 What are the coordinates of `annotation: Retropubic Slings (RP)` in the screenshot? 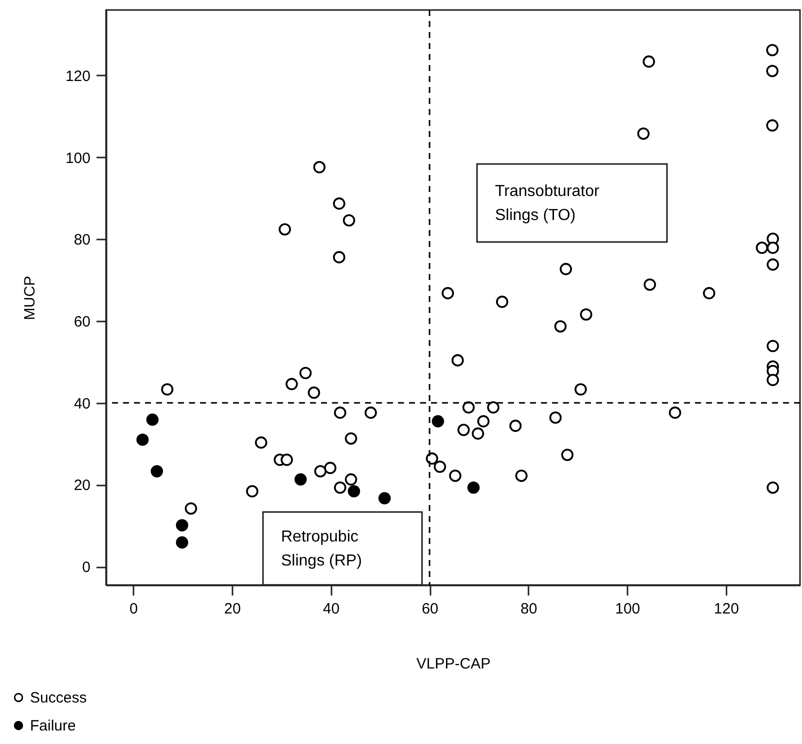 It's located at (321, 549).